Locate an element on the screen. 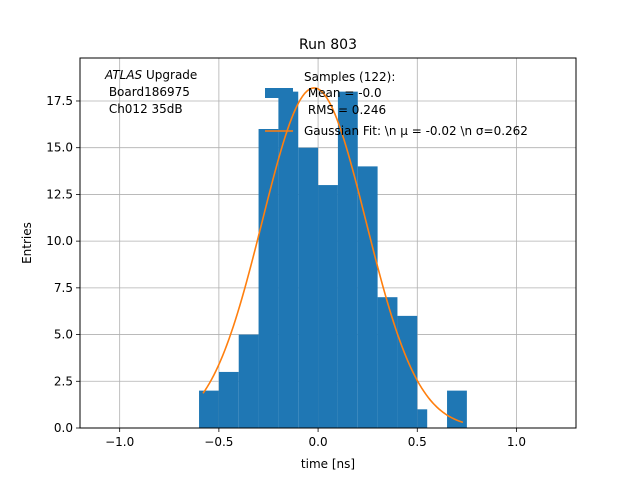 The image size is (640, 480). y-tick-label: 5.0 is located at coordinates (63, 335).